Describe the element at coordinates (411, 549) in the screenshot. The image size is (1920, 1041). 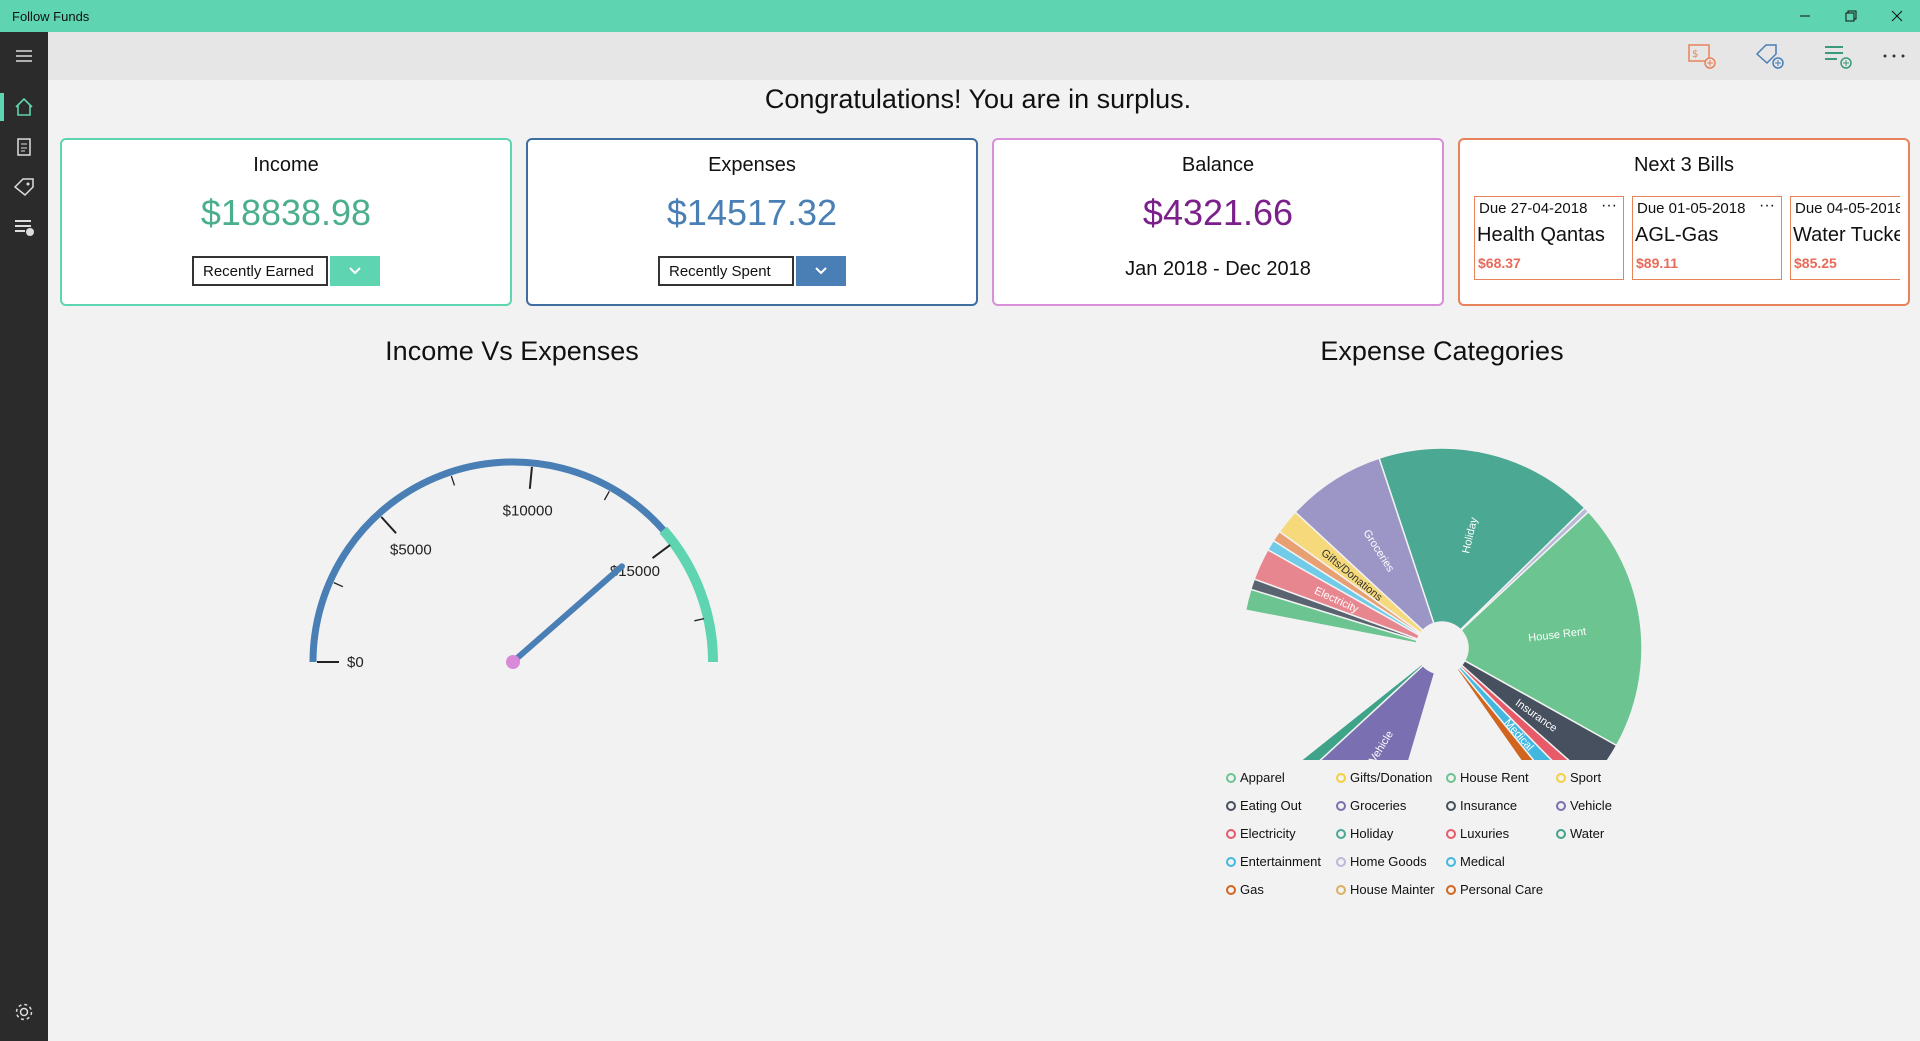
I see `gauge-tick-label: $5000` at that location.